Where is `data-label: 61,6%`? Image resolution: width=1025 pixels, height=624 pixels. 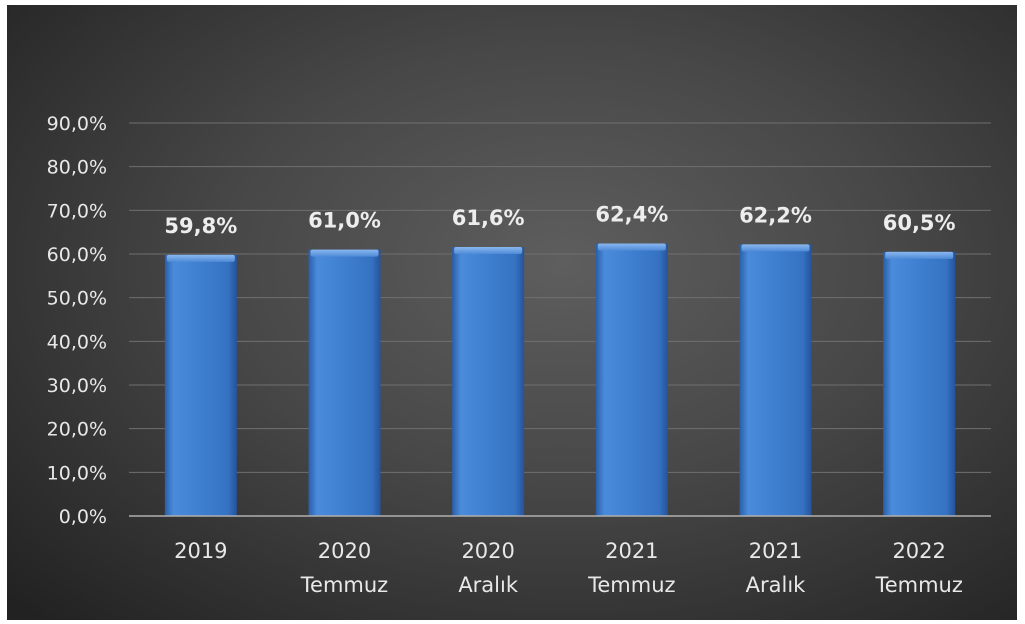
data-label: 61,6% is located at coordinates (488, 218).